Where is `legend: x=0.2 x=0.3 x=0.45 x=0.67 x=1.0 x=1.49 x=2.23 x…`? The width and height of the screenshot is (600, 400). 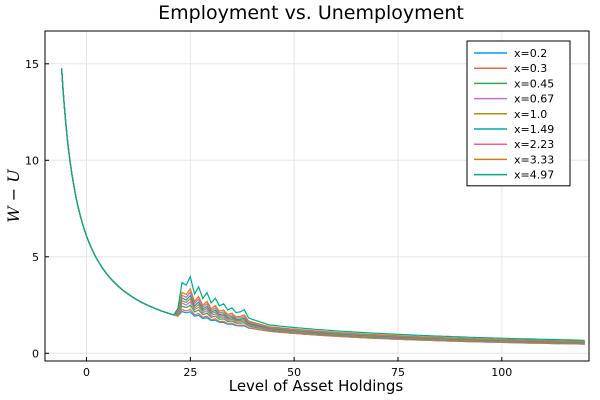
legend: x=0.2 x=0.3 x=0.45 x=0.67 x=1.0 x=1.49 x=2.23 x… is located at coordinates (518, 113).